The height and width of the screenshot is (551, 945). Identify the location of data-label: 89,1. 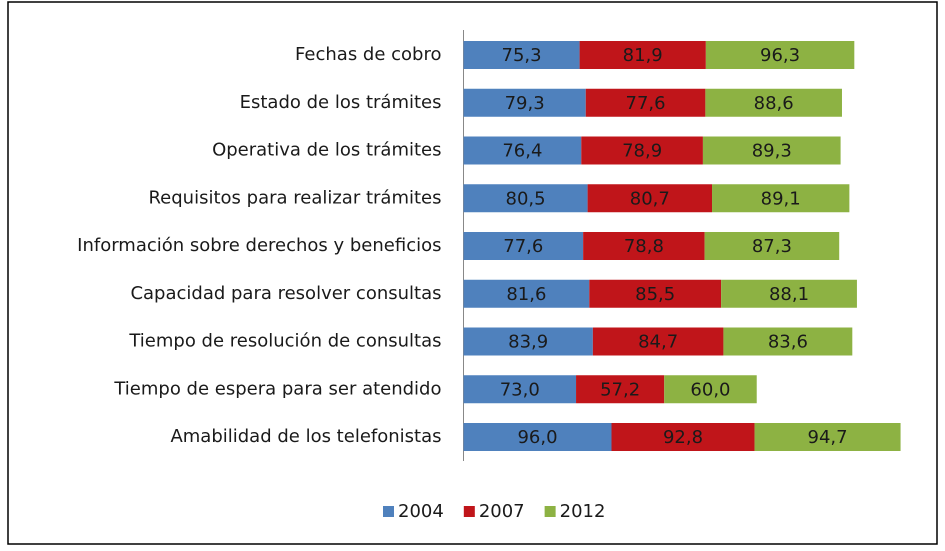
(781, 198).